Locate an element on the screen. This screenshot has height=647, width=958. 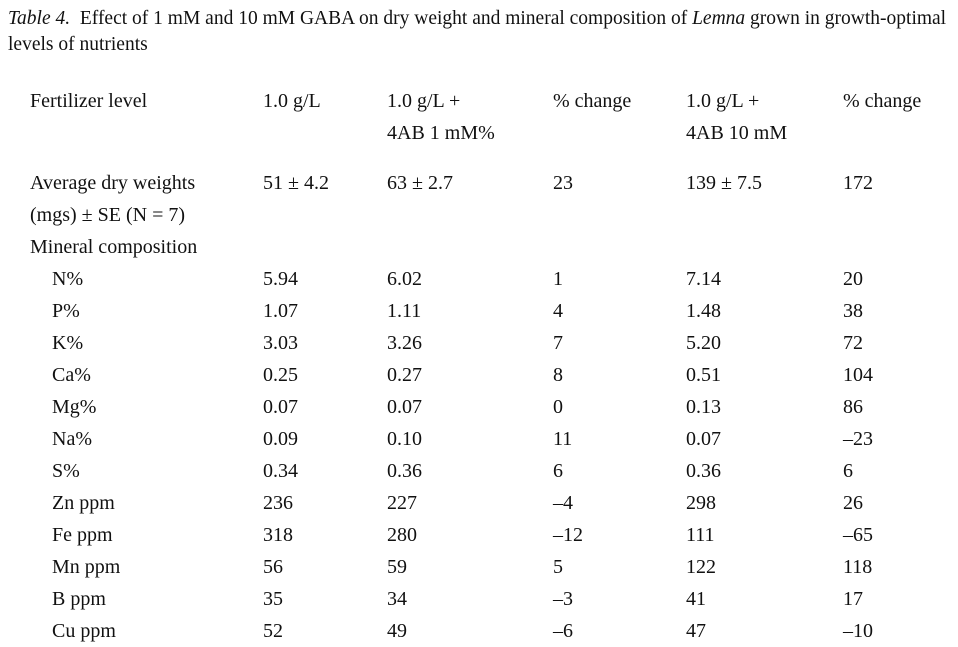
cell: –3 is located at coordinates (563, 599).